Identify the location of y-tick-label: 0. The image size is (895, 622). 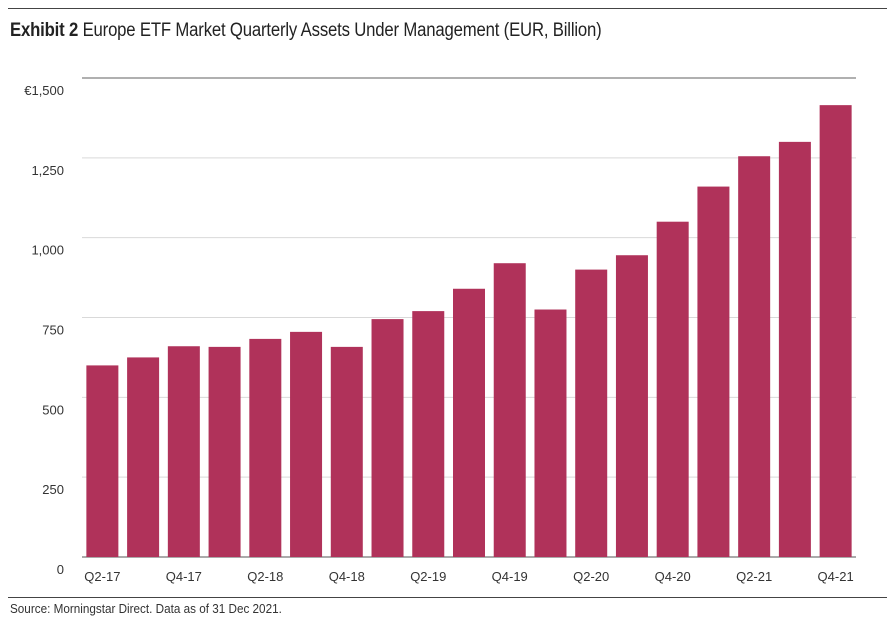
(60, 569).